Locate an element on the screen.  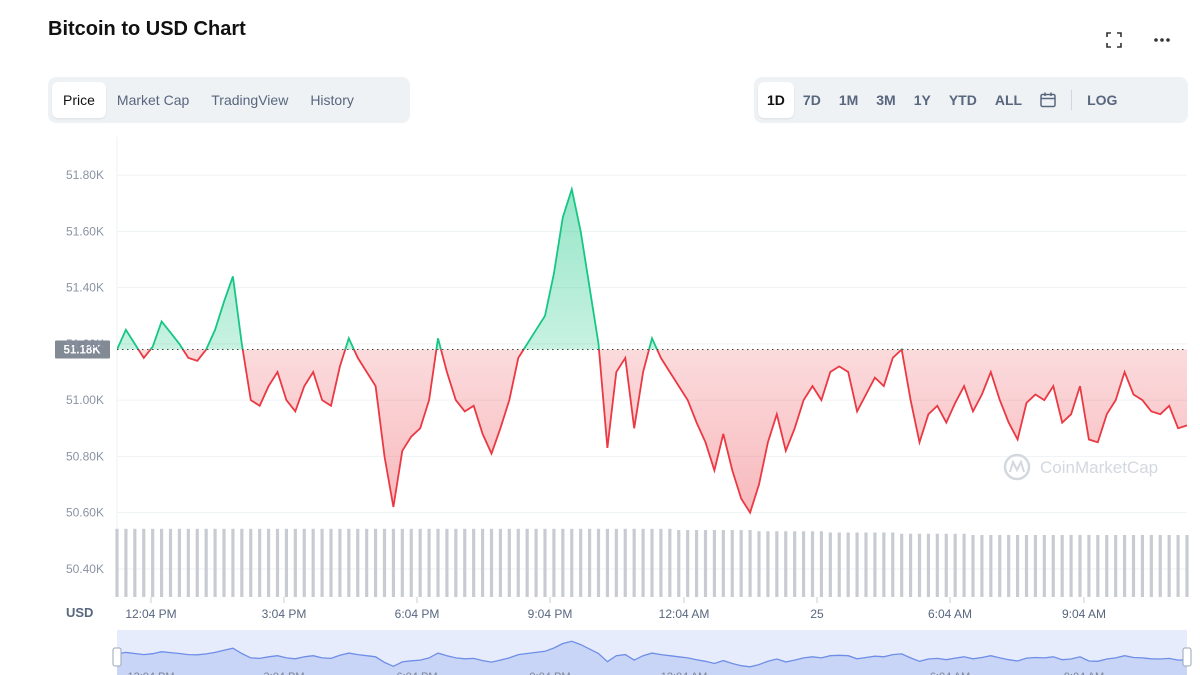
range-ytd: YTD is located at coordinates (962, 100).